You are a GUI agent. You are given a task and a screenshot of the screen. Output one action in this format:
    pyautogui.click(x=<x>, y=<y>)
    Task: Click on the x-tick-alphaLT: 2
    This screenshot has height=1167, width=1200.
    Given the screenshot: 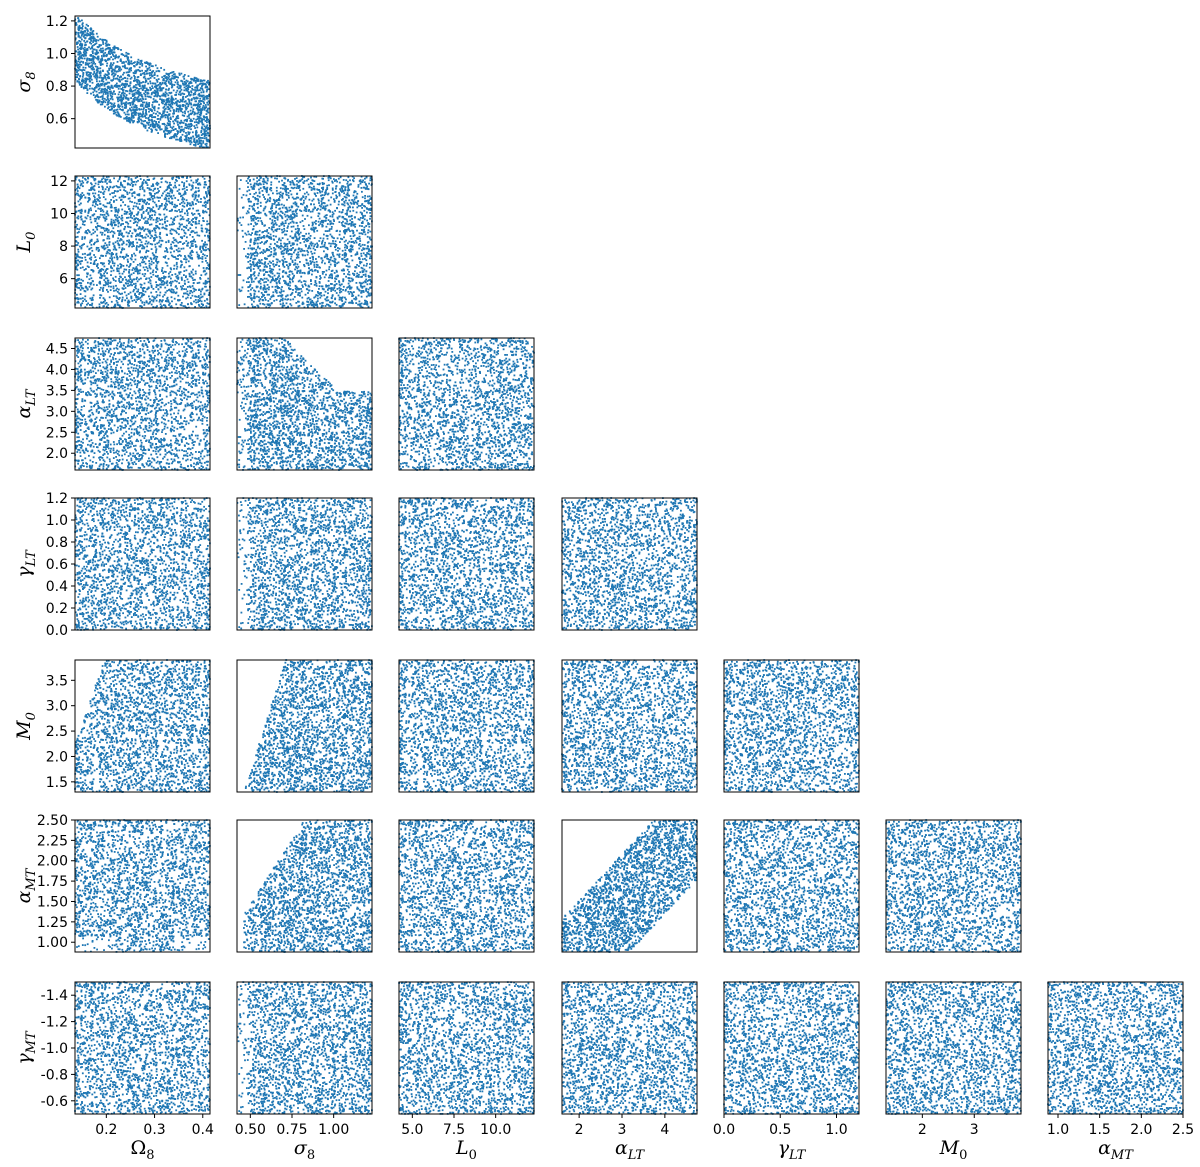 What is the action you would take?
    pyautogui.click(x=579, y=1126)
    